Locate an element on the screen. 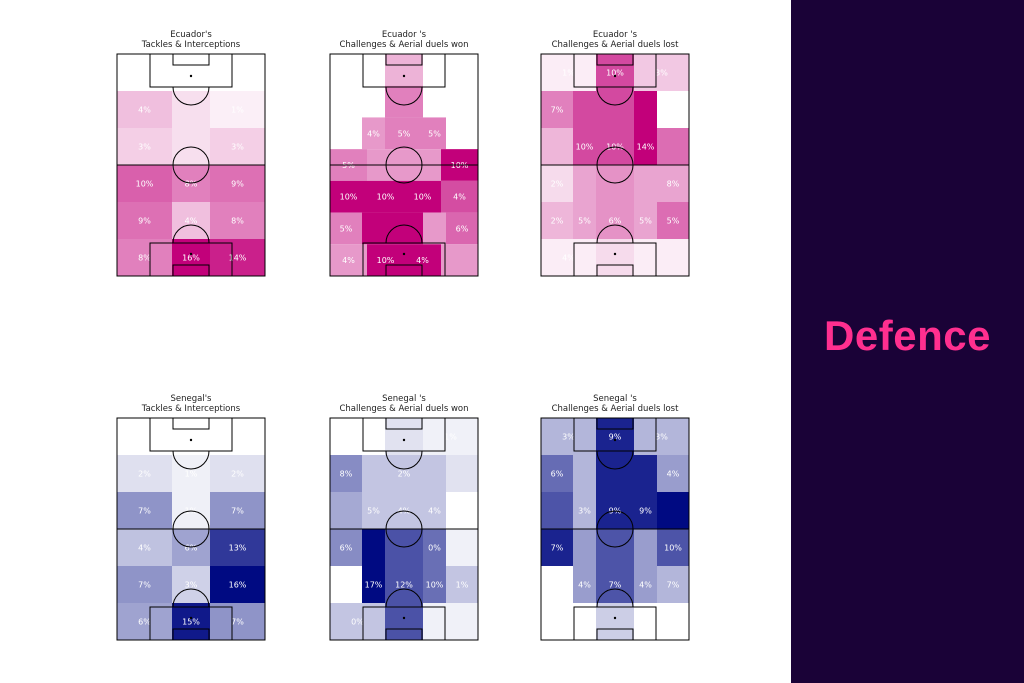 Image resolution: width=1024 pixels, height=683 pixels. chart-title-line2: Challenges & Aerial duels lost is located at coordinates (615, 45).